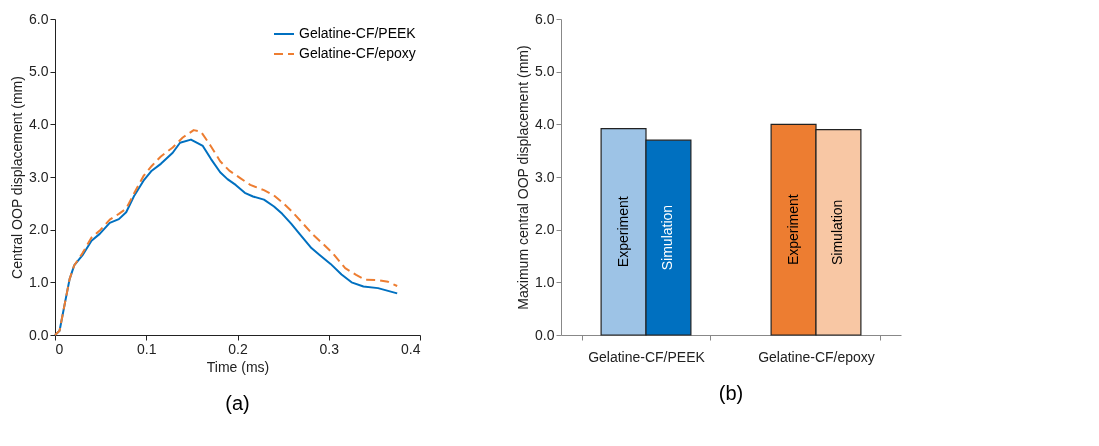  I want to click on x-axis-title: Time (ms), so click(238, 366).